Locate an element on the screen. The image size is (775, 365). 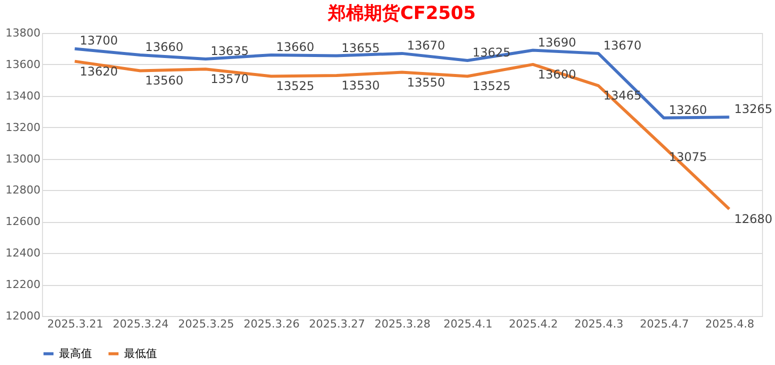
y-tick-label: 12000 is located at coordinates (23, 316).